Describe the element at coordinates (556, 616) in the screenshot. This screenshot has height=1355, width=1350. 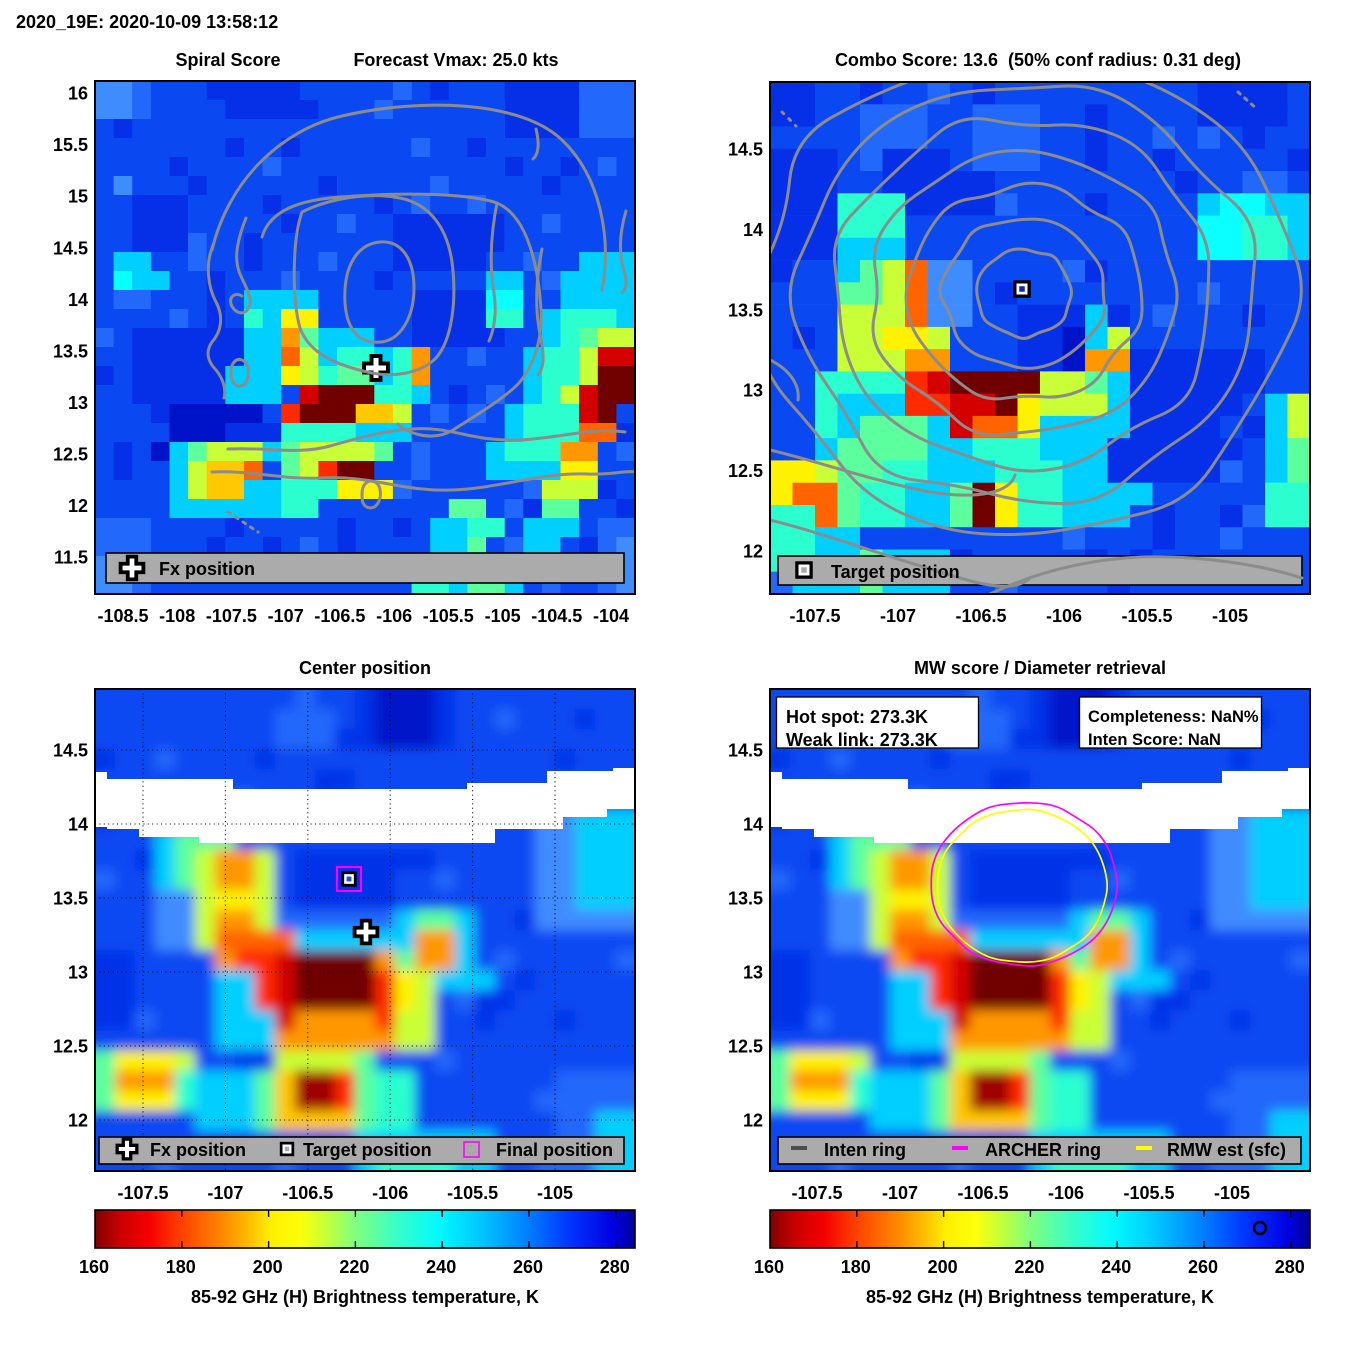
I see `svg-text: -104.5` at that location.